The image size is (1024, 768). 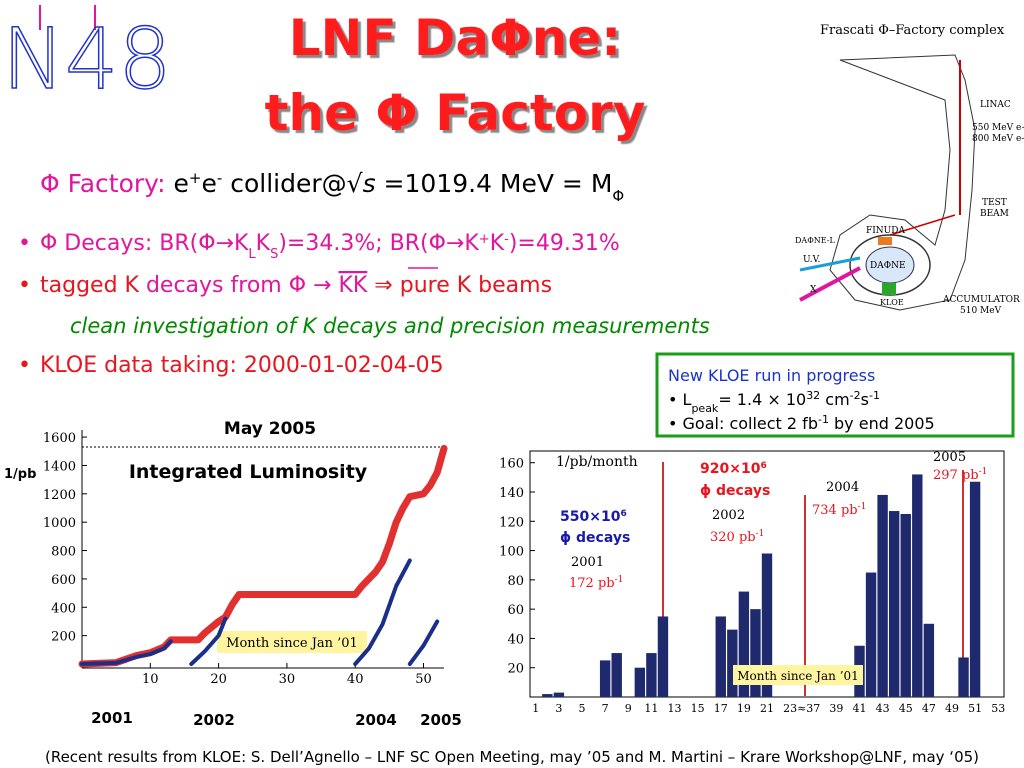 I want to click on news-line: • Goal: collect 2 fb-1 by end 2005, so click(x=801, y=423).